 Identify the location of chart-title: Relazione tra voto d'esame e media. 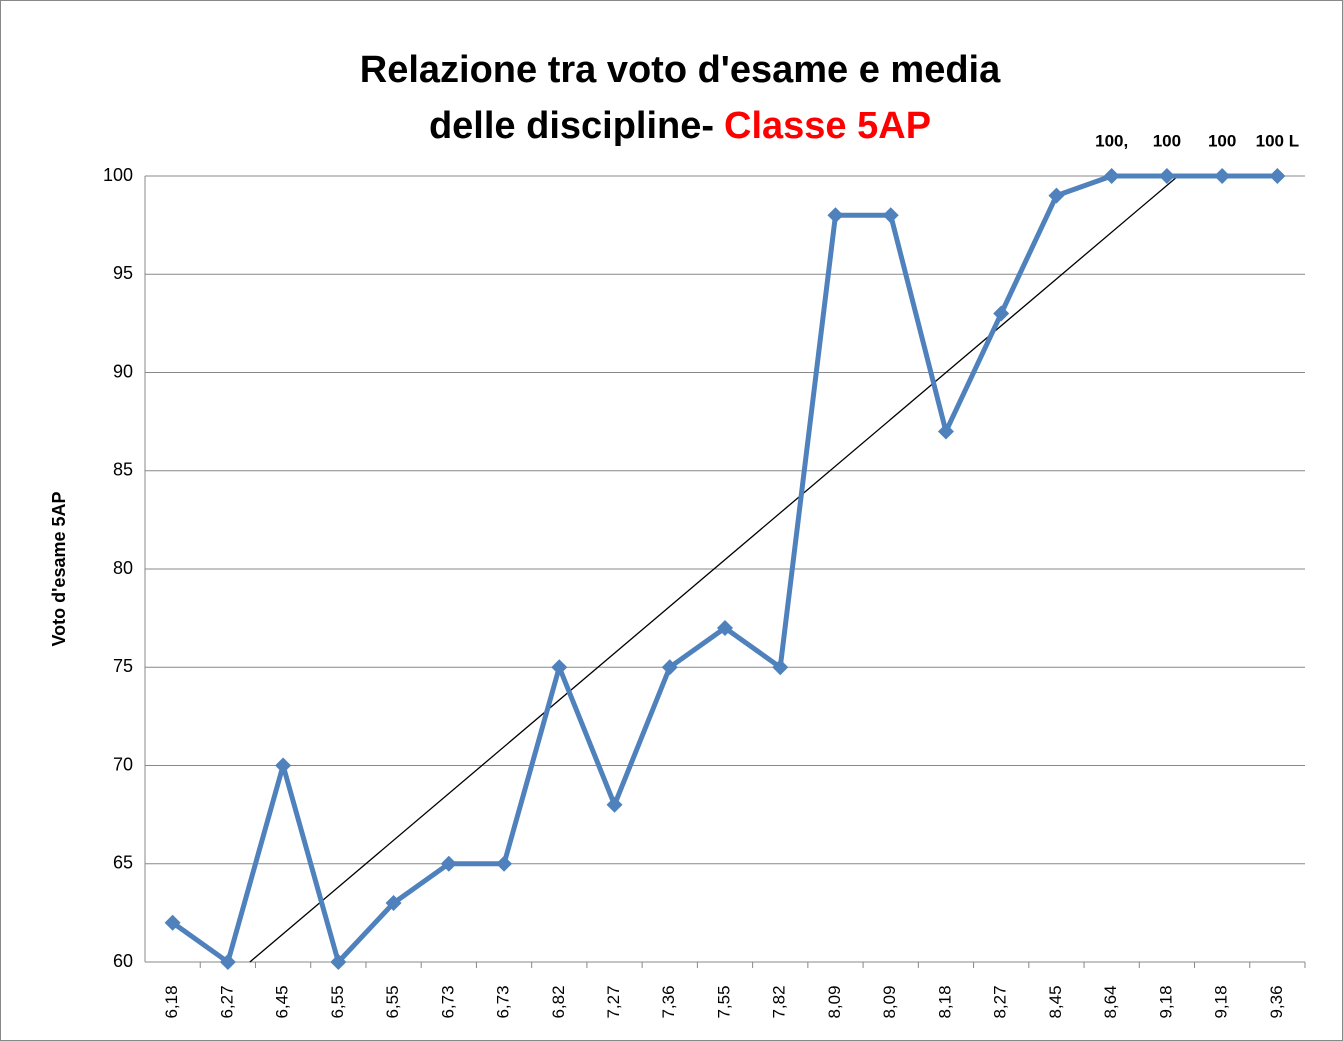
(680, 70).